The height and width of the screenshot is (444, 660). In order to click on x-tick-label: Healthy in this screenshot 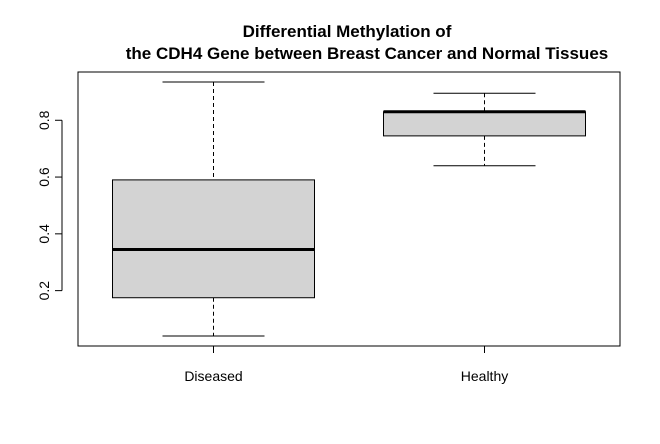, I will do `click(484, 376)`.